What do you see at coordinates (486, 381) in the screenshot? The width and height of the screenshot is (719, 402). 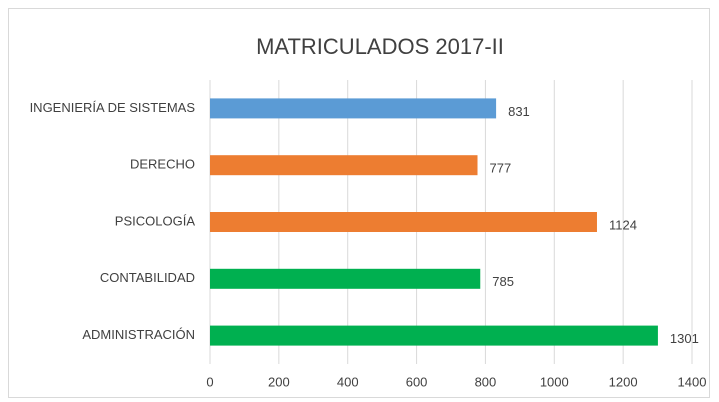 I see `x-tick-label: 800` at bounding box center [486, 381].